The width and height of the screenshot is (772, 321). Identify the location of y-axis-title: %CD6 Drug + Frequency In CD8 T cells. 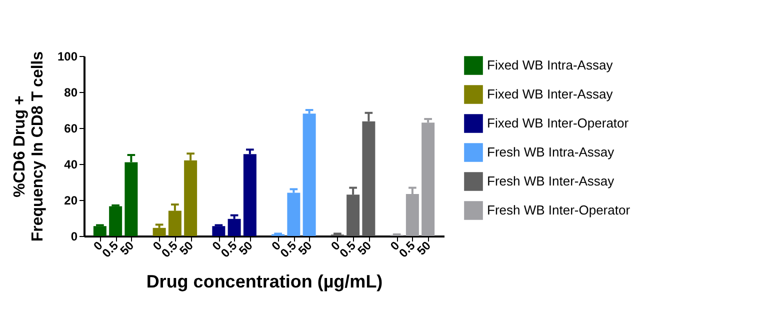
(28, 146).